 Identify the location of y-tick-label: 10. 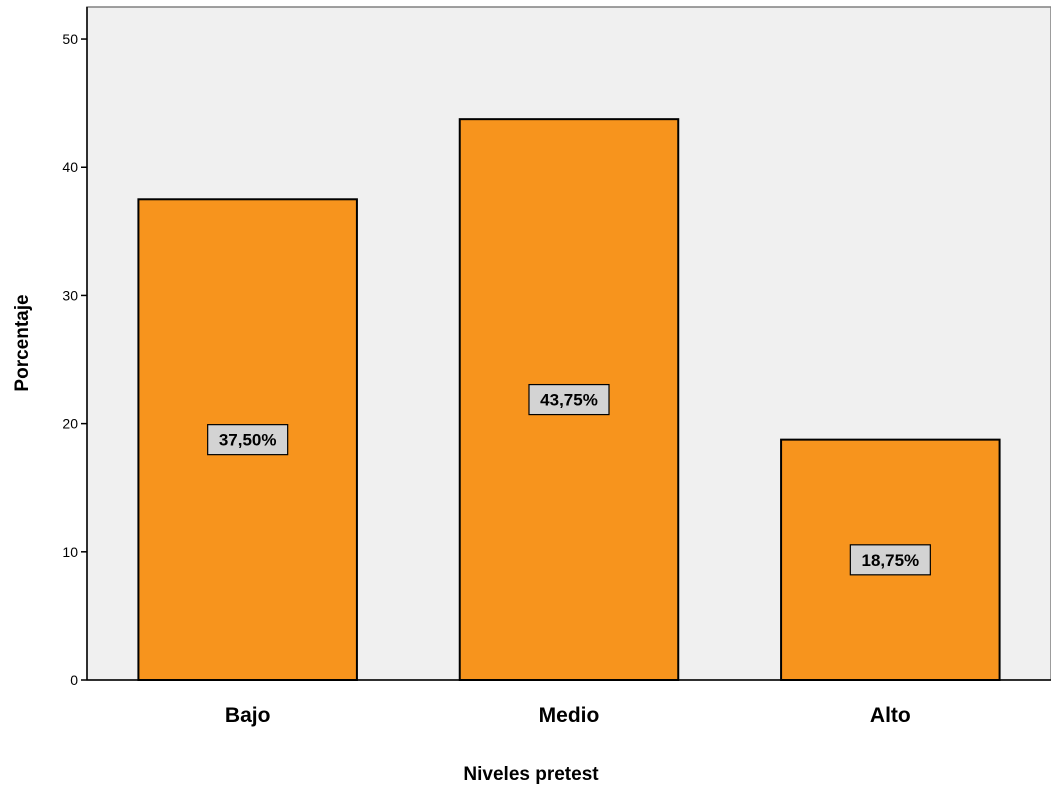
(70, 552).